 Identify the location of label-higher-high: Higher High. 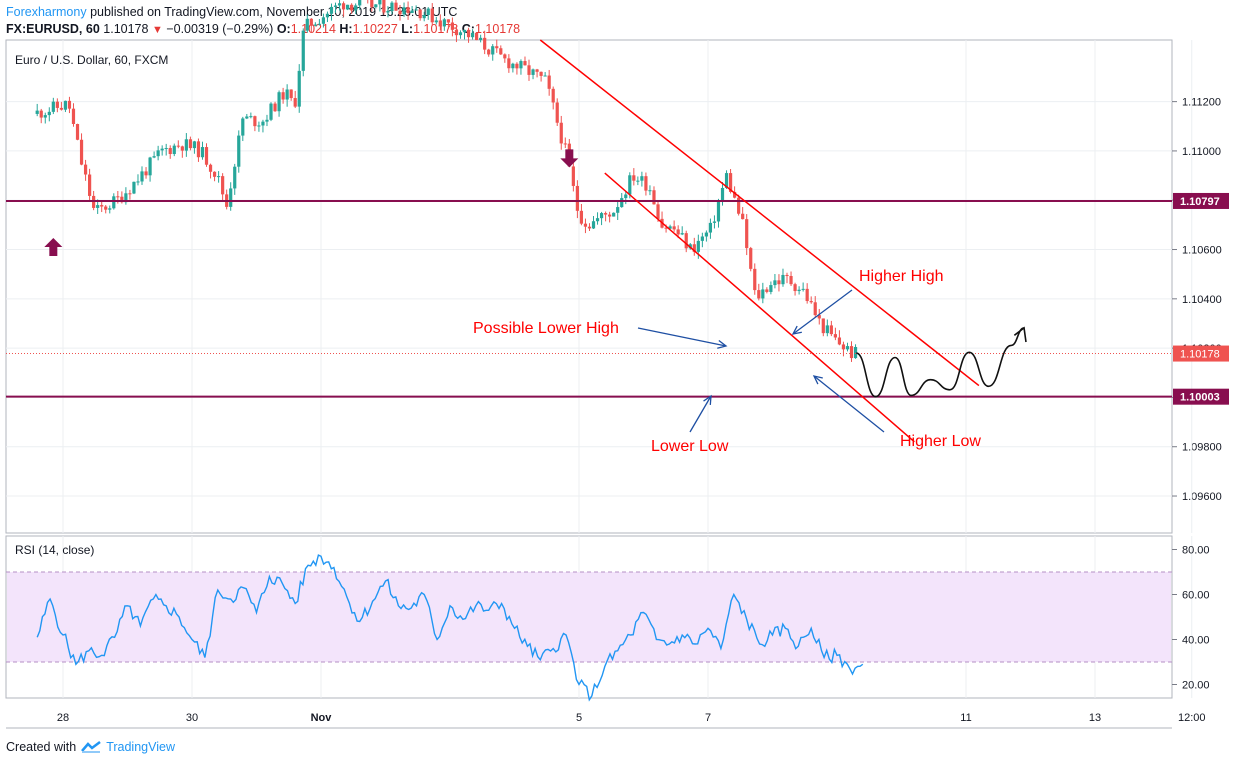
(901, 276).